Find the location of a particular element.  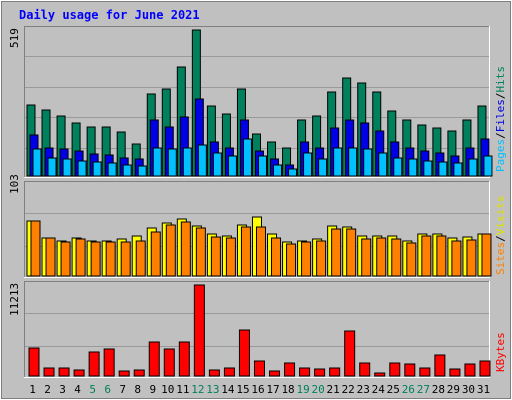

x-tick-label-day-10: 10 is located at coordinates (167, 389).